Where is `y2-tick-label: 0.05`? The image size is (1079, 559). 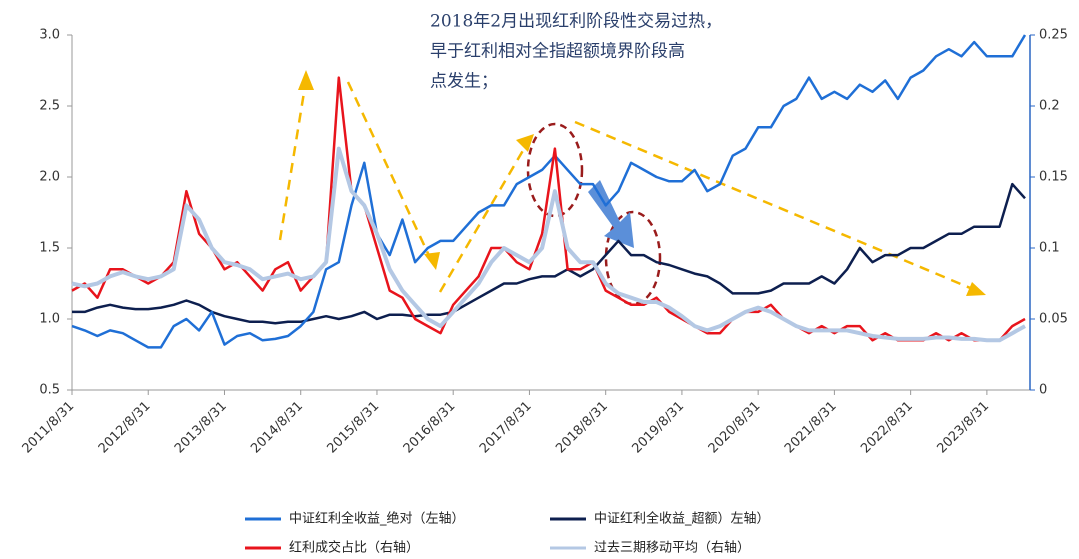 y2-tick-label: 0.05 is located at coordinates (1053, 319).